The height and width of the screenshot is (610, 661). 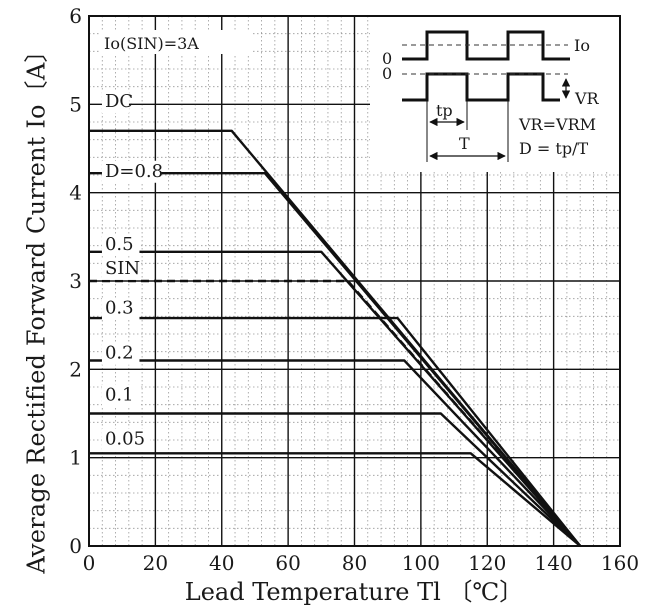 I want to click on y-tick-label: 3, so click(x=75, y=281).